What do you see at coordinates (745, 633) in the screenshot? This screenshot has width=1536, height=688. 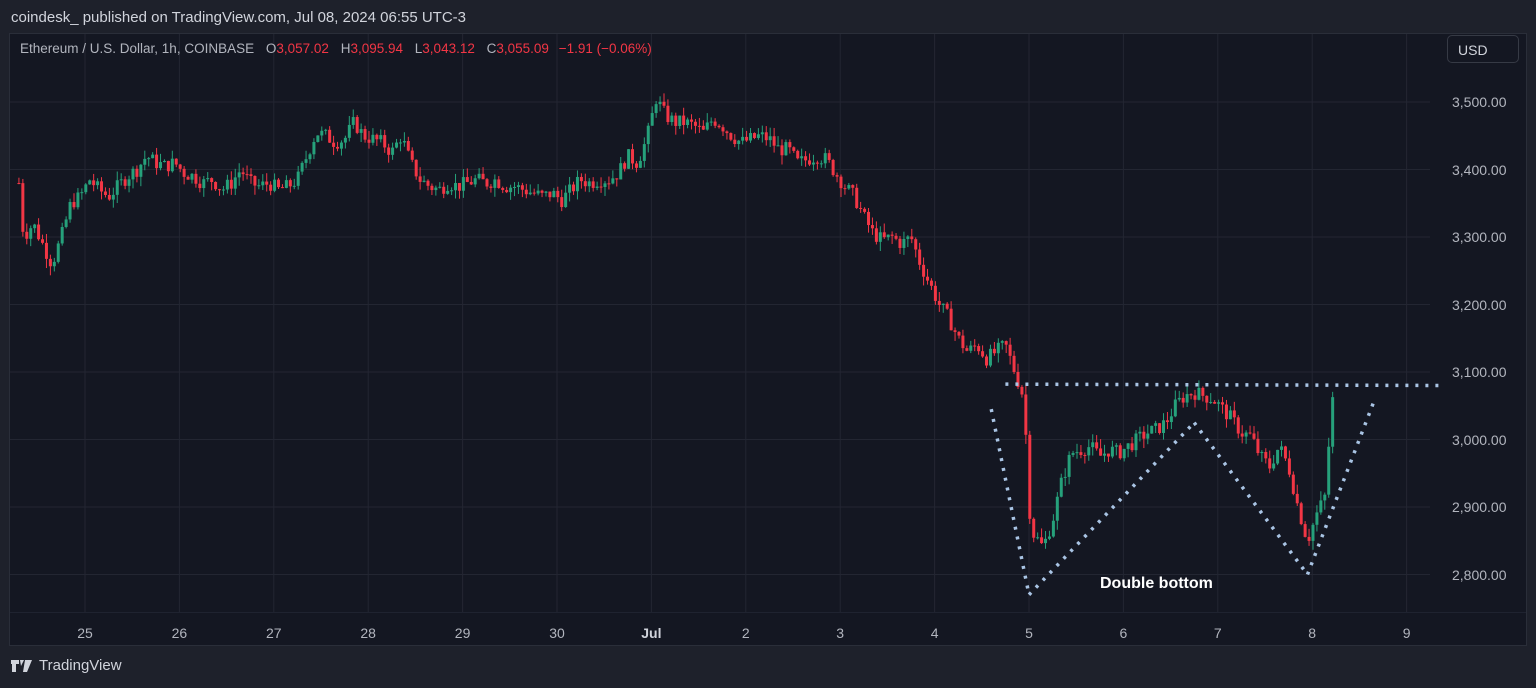 I see `time-tick-label: 2` at bounding box center [745, 633].